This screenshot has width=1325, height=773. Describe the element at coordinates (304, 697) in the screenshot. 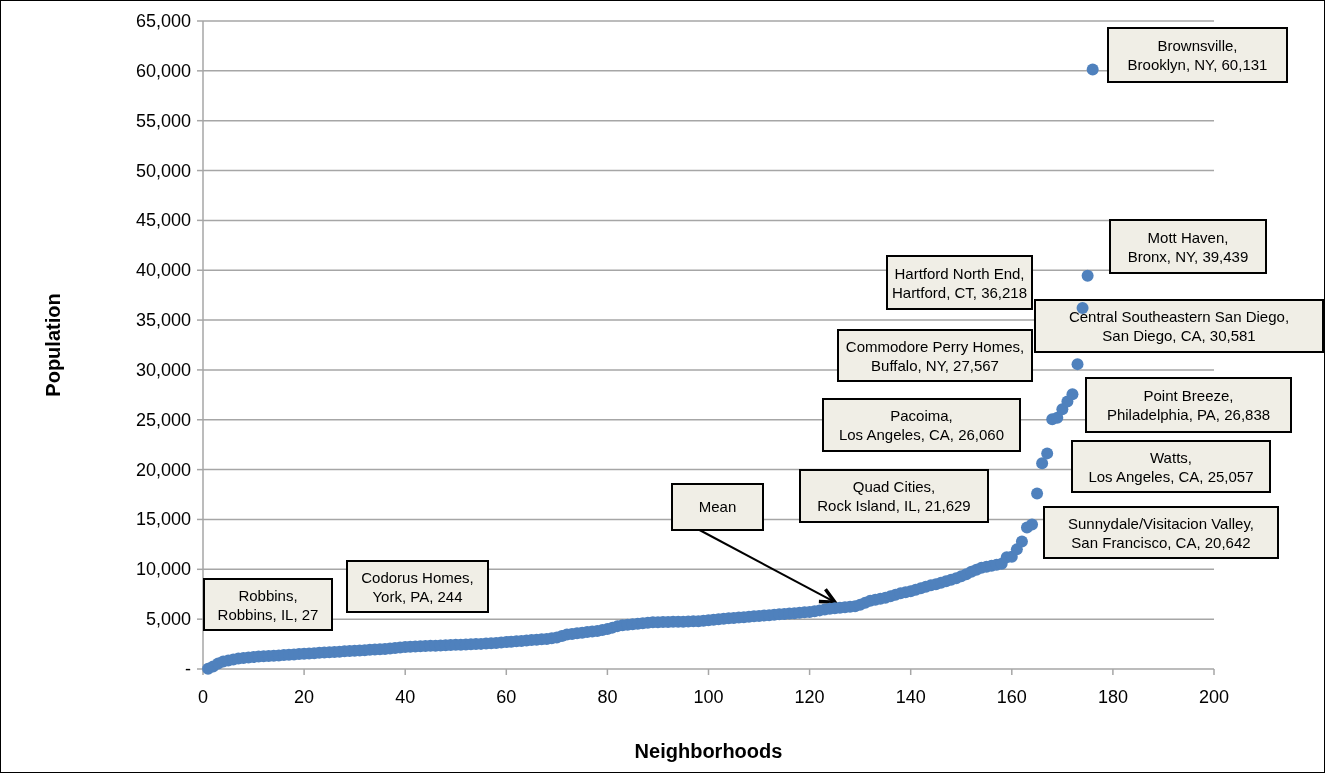

I see `x-tick-label: 20` at that location.